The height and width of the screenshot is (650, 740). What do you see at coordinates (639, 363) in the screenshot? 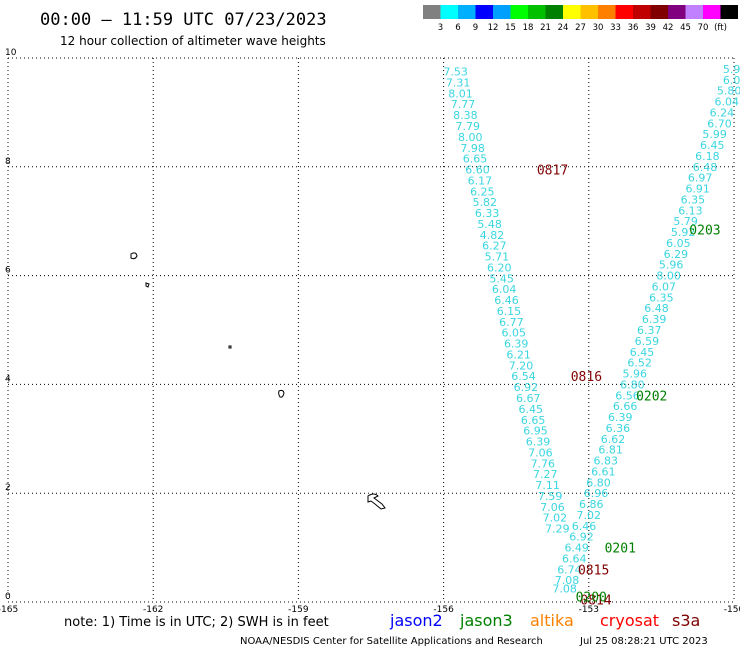
I see `wave-height-value: 6.52` at bounding box center [639, 363].